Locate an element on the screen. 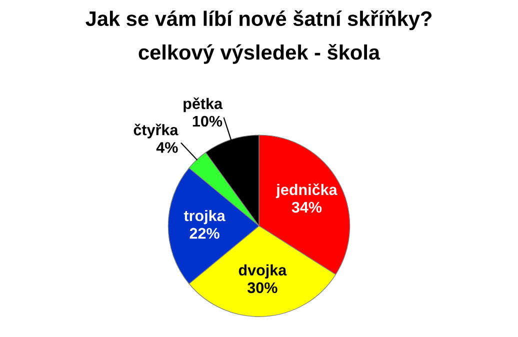 The height and width of the screenshot is (337, 518). chart-title: Jak se vám líbí nové šatní skříňky? is located at coordinates (259, 20).